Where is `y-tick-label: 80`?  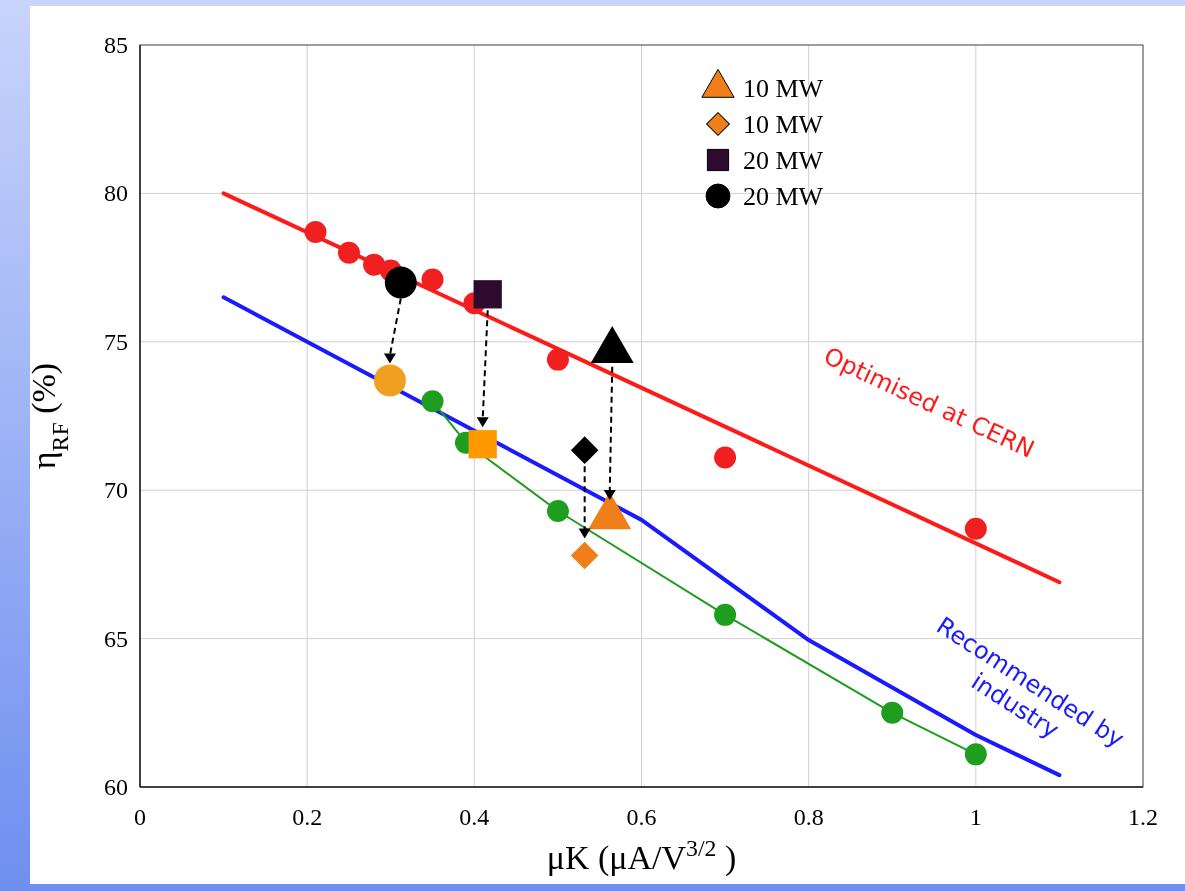 y-tick-label: 80 is located at coordinates (116, 193).